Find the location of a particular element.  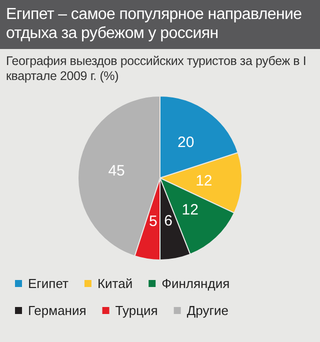

legend-label: Китай is located at coordinates (115, 283).